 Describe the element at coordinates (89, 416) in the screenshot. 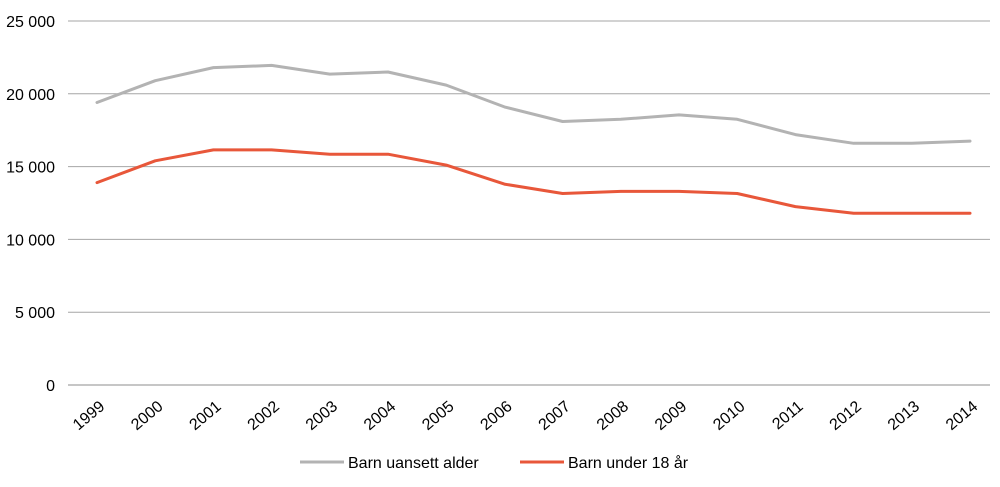

I see `x-tick-label: 1999` at that location.